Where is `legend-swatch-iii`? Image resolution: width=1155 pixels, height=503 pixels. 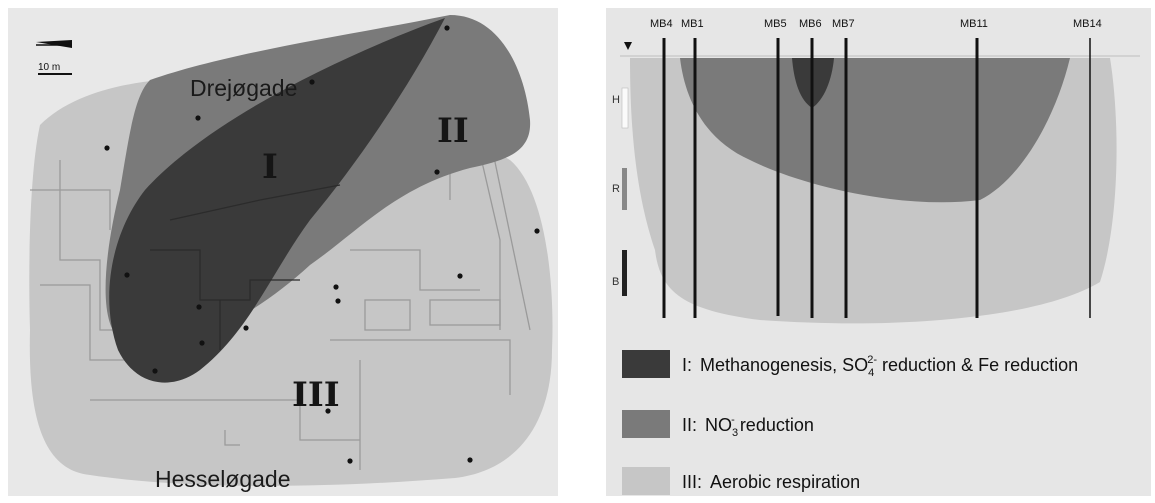
legend-swatch-iii is located at coordinates (646, 481).